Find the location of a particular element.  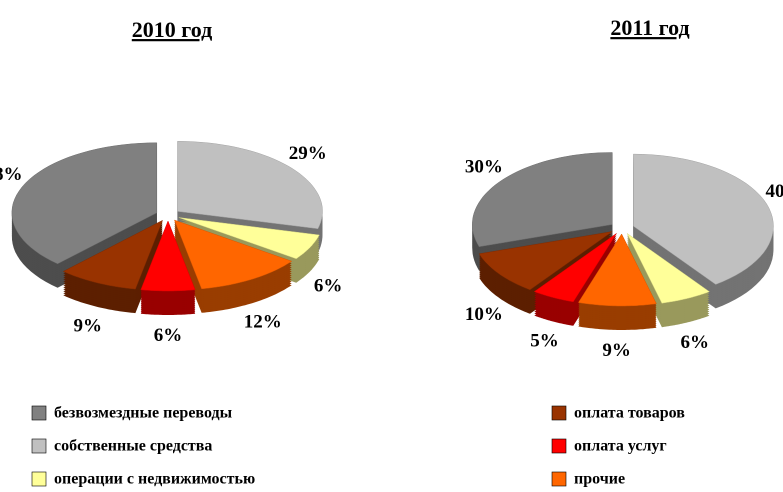

legend-label: оплата услуг is located at coordinates (620, 446).